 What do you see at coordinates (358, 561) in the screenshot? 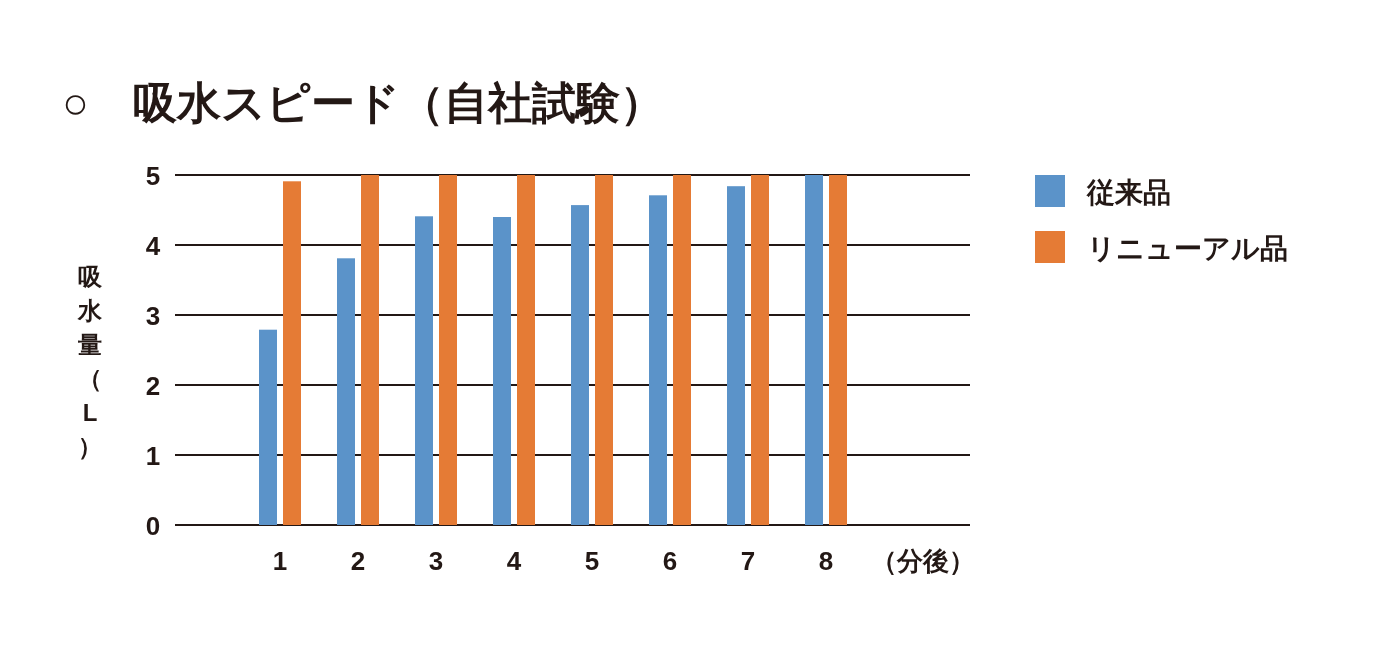
I see `x-tick-label: 2` at bounding box center [358, 561].